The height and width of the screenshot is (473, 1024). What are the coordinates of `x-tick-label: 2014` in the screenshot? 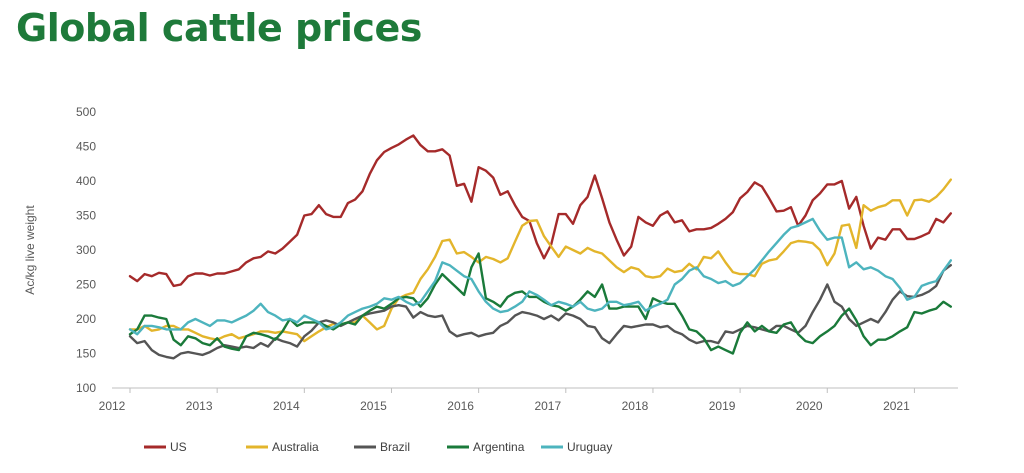 It's located at (286, 406).